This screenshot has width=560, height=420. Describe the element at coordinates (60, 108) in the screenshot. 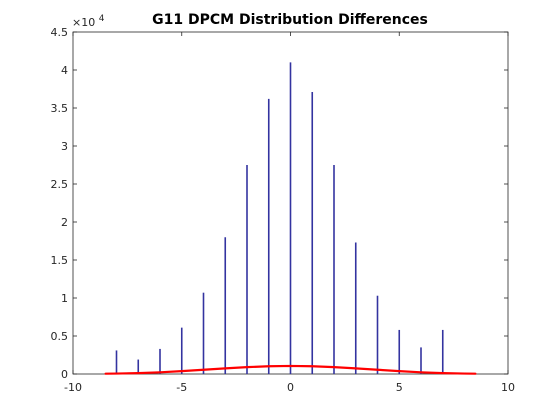

I see `y-tick-label: 3.5` at that location.